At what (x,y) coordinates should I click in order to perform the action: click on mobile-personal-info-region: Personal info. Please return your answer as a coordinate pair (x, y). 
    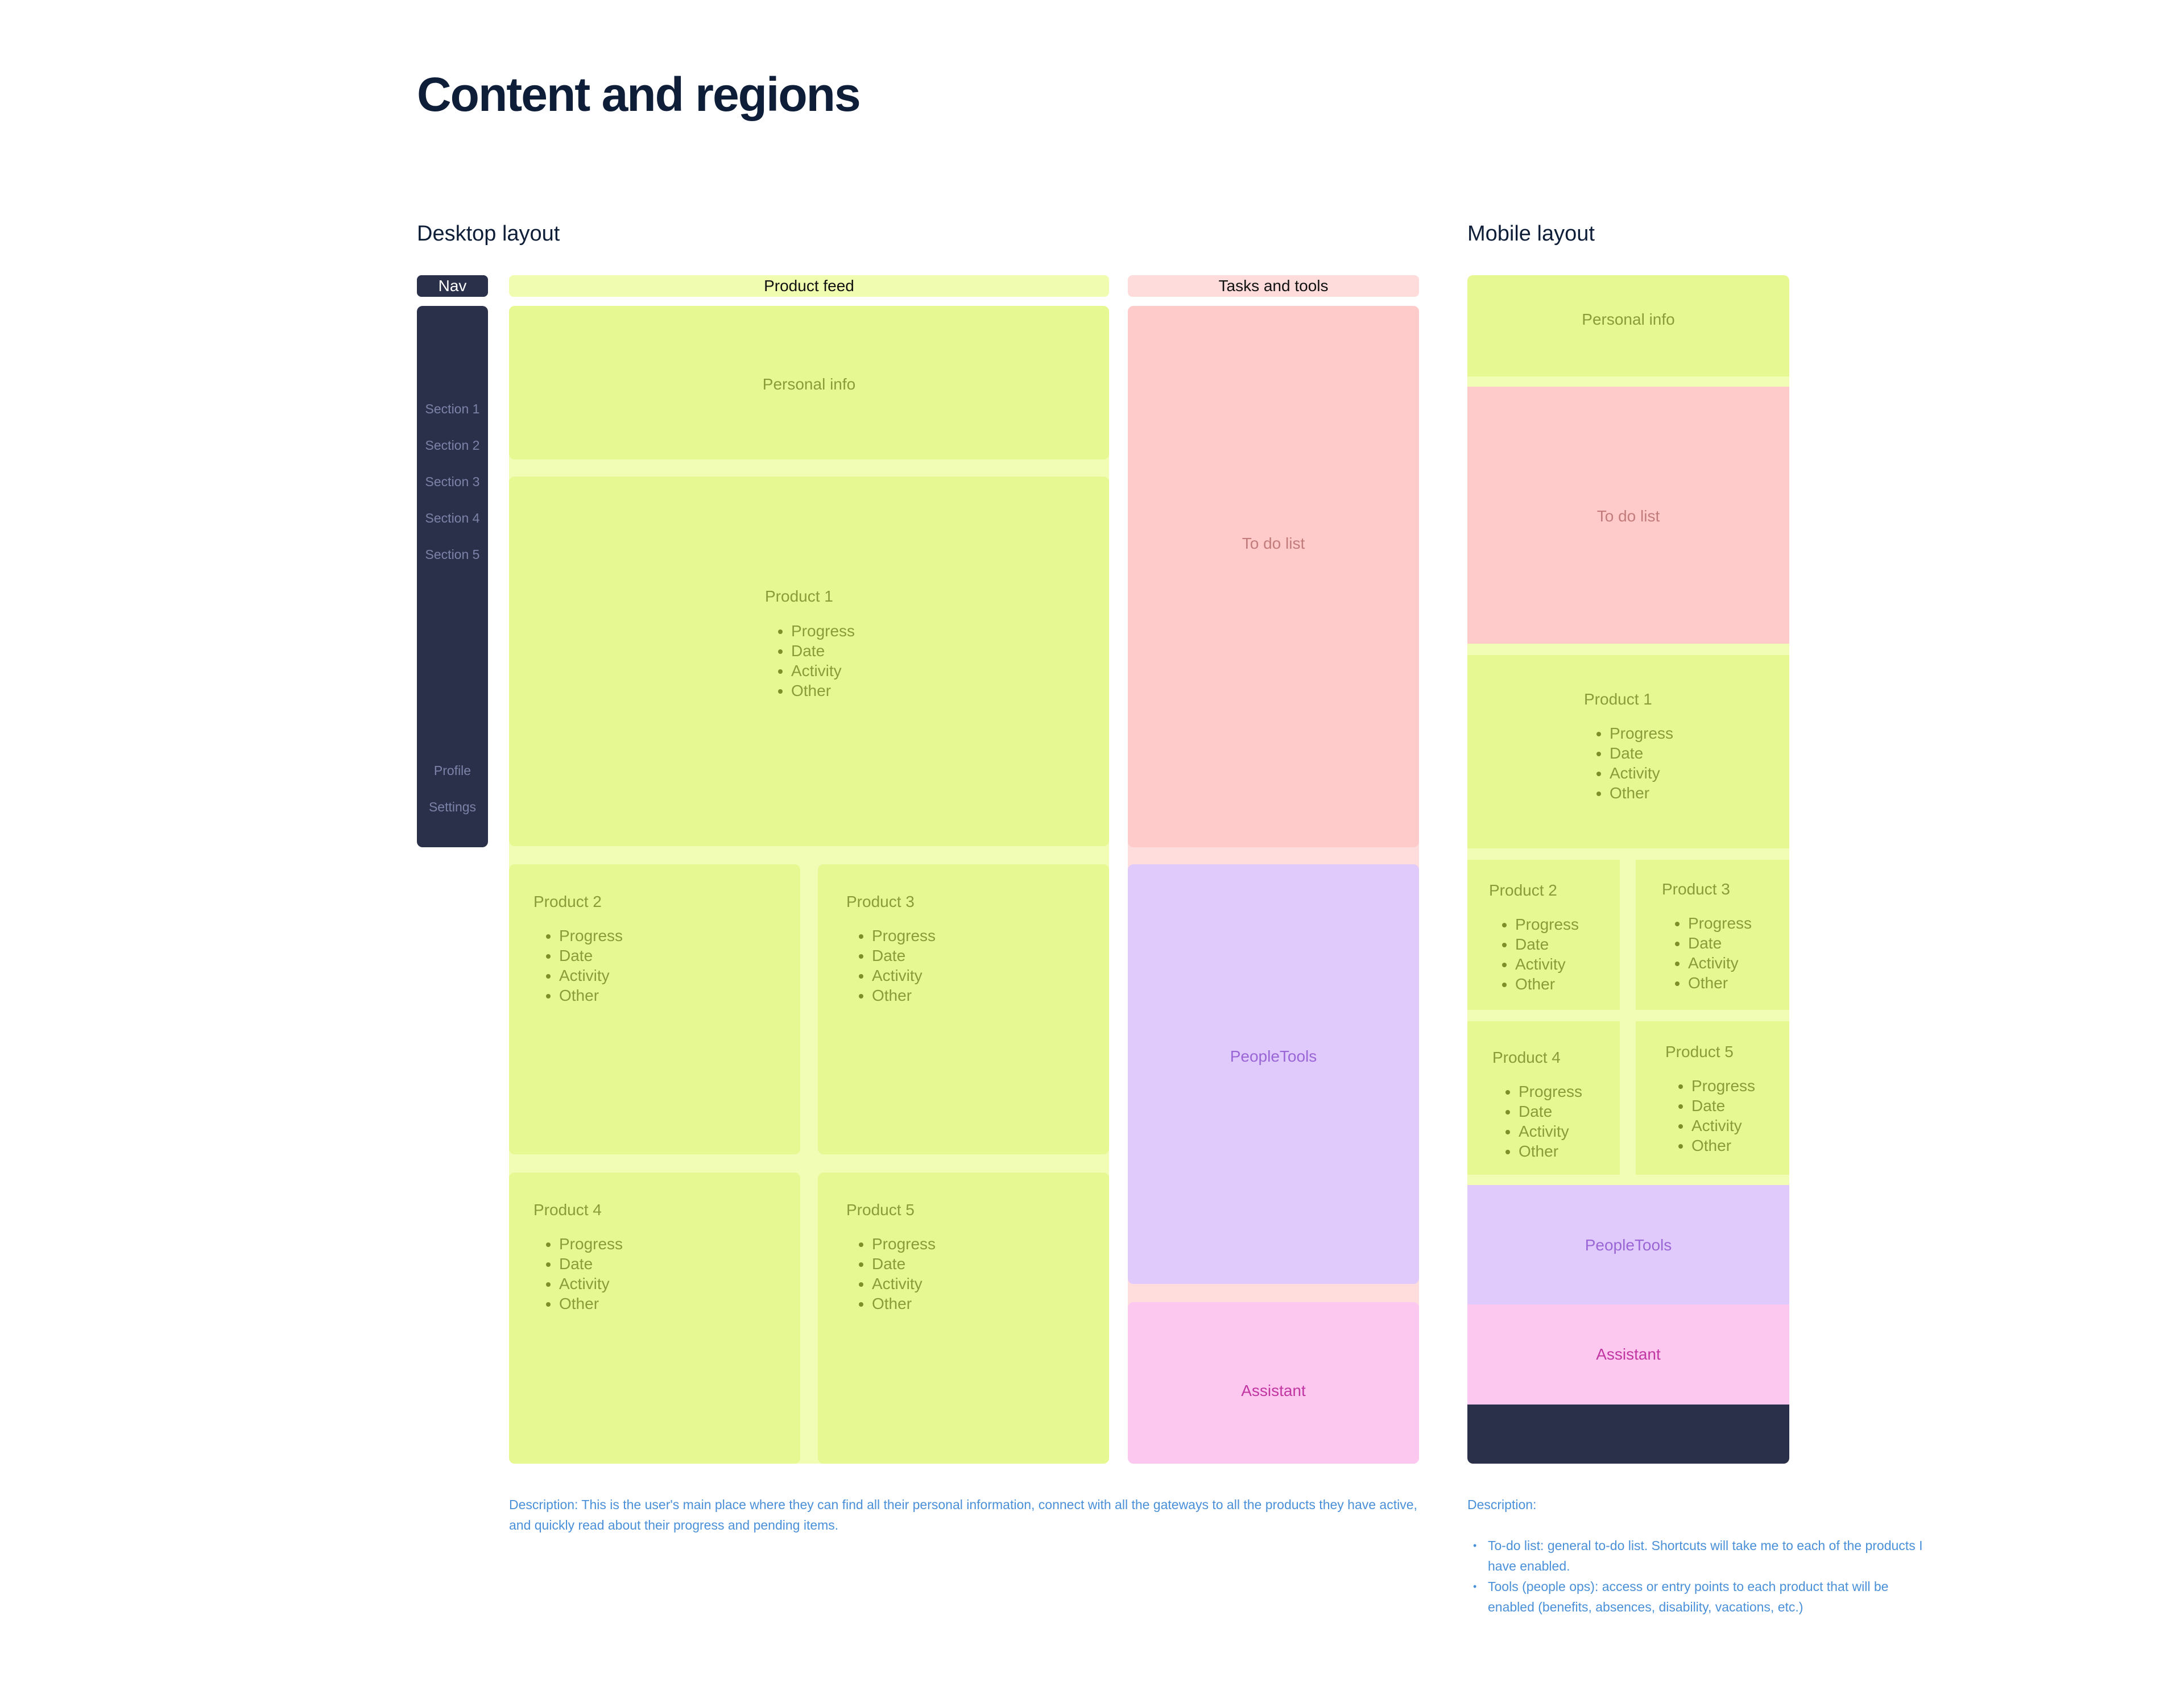
    Looking at the image, I should click on (1628, 325).